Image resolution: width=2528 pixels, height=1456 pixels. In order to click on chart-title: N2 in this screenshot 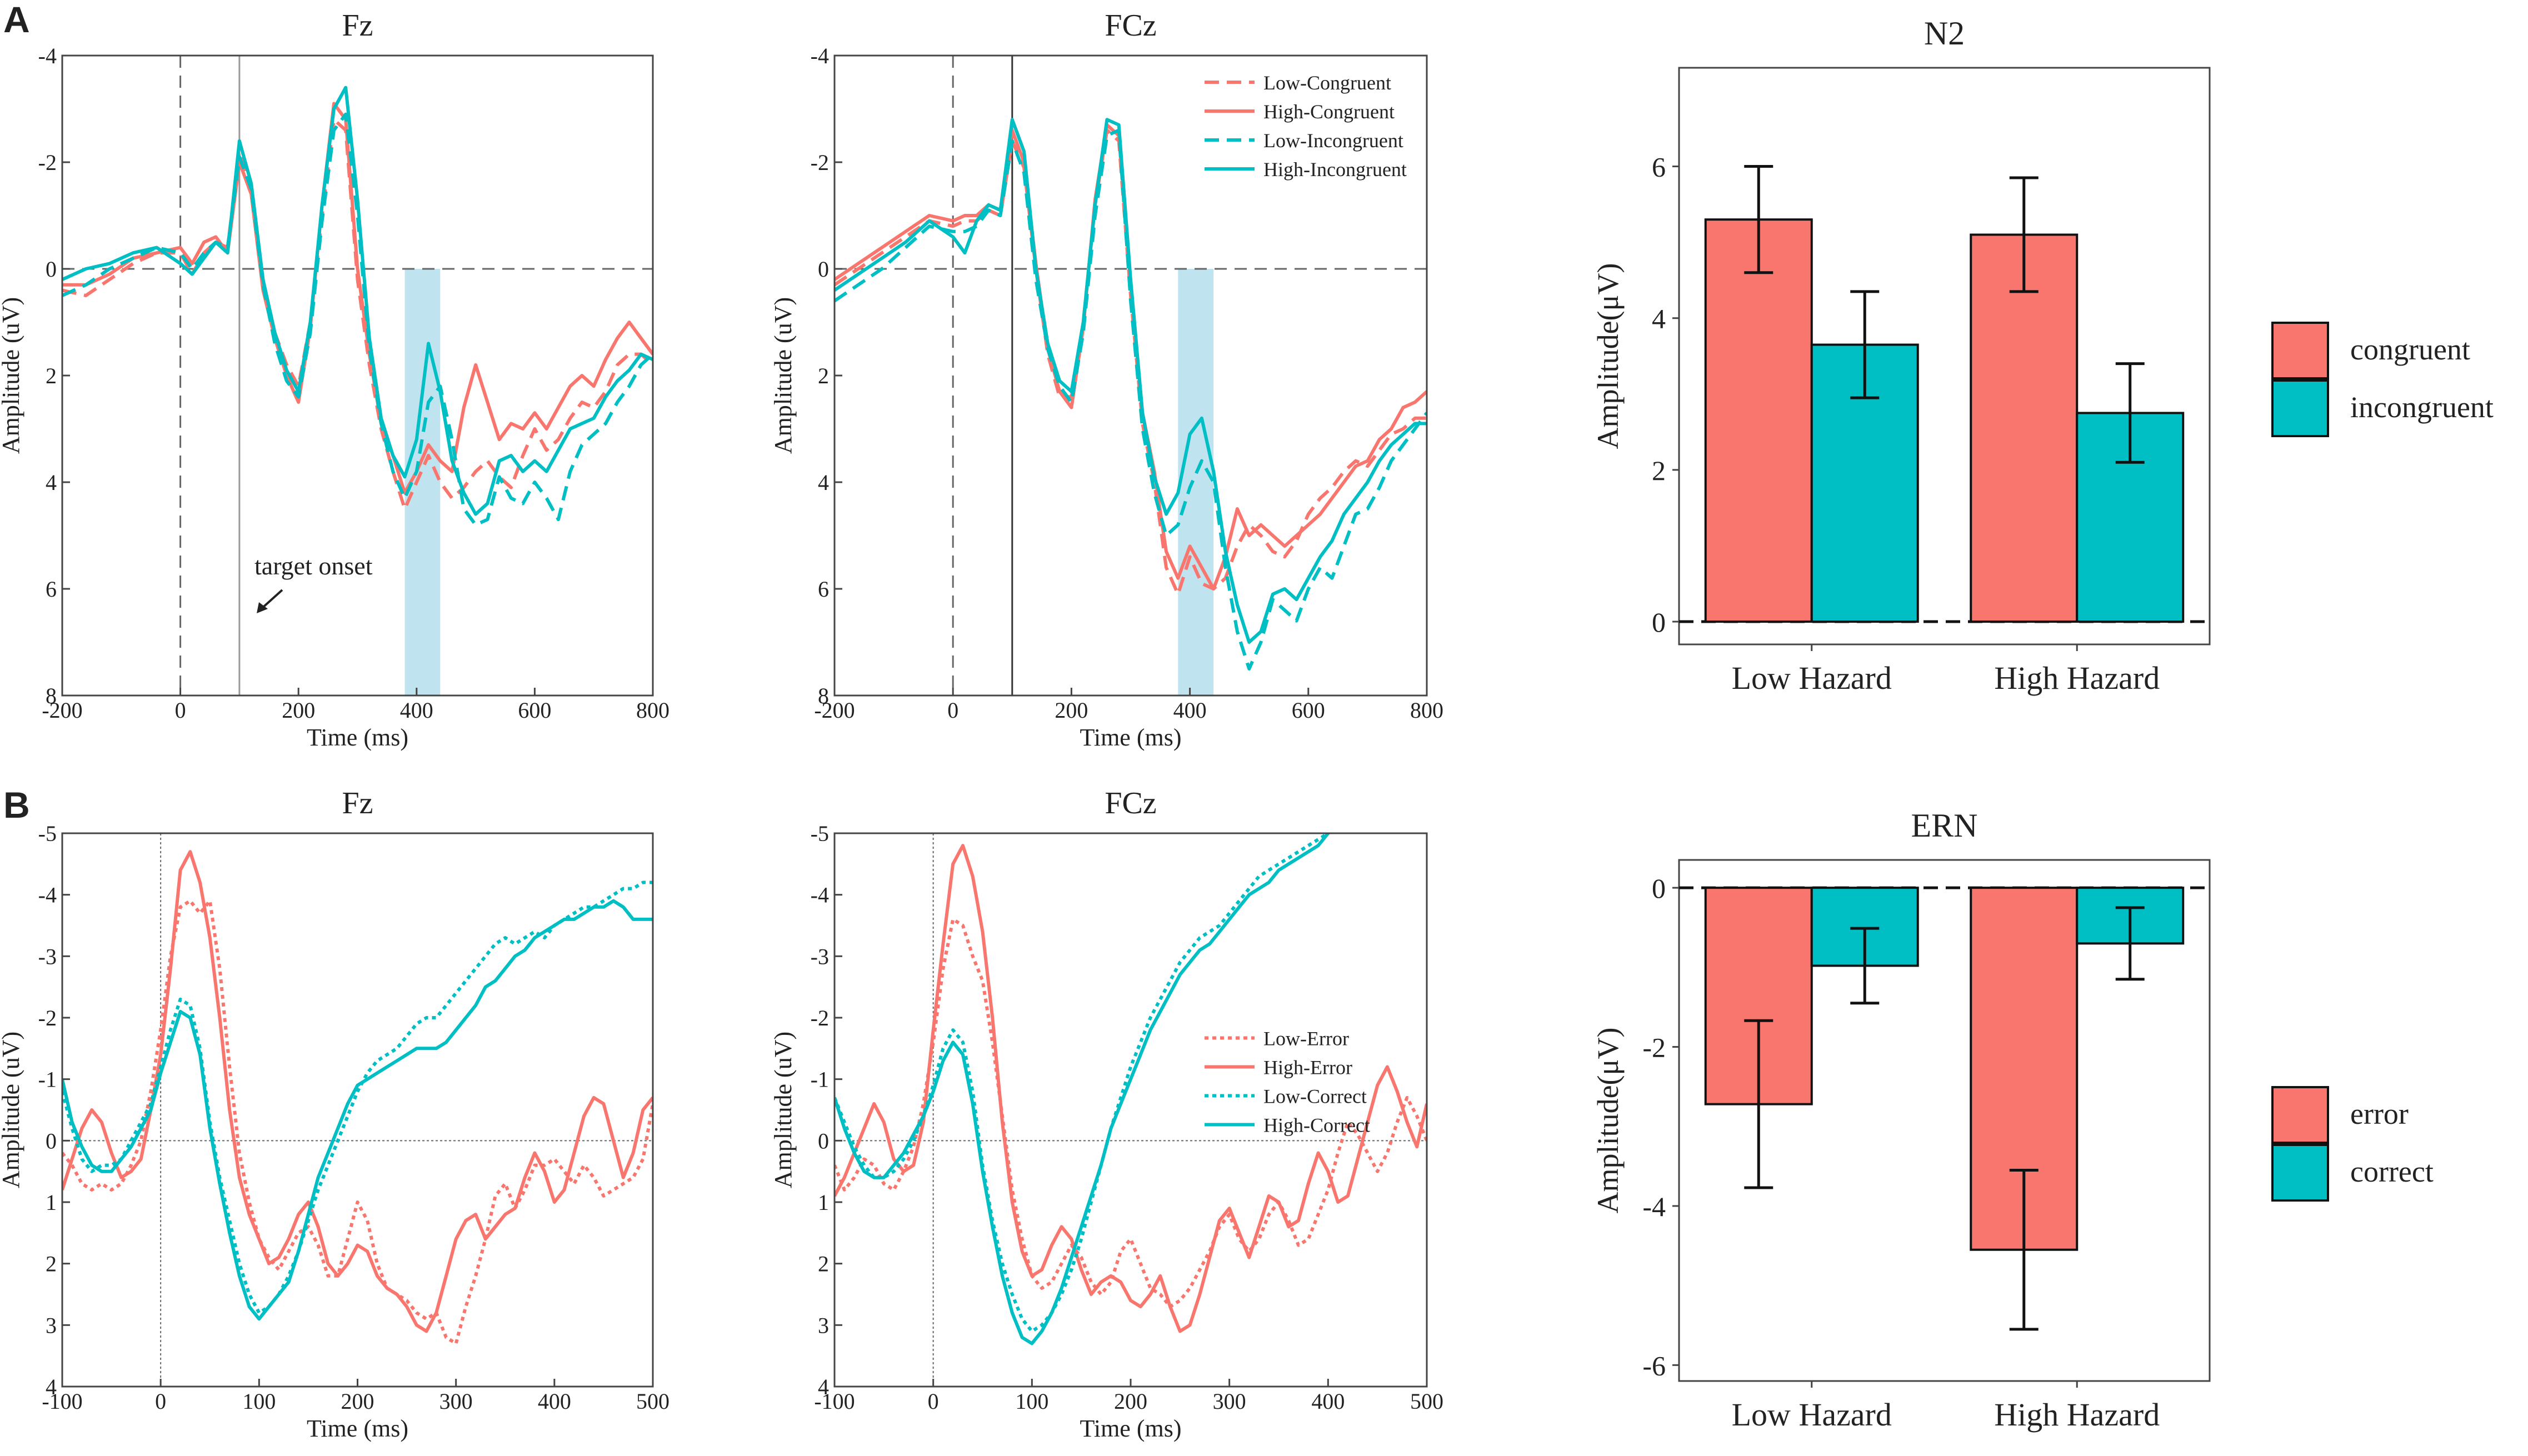, I will do `click(1944, 33)`.